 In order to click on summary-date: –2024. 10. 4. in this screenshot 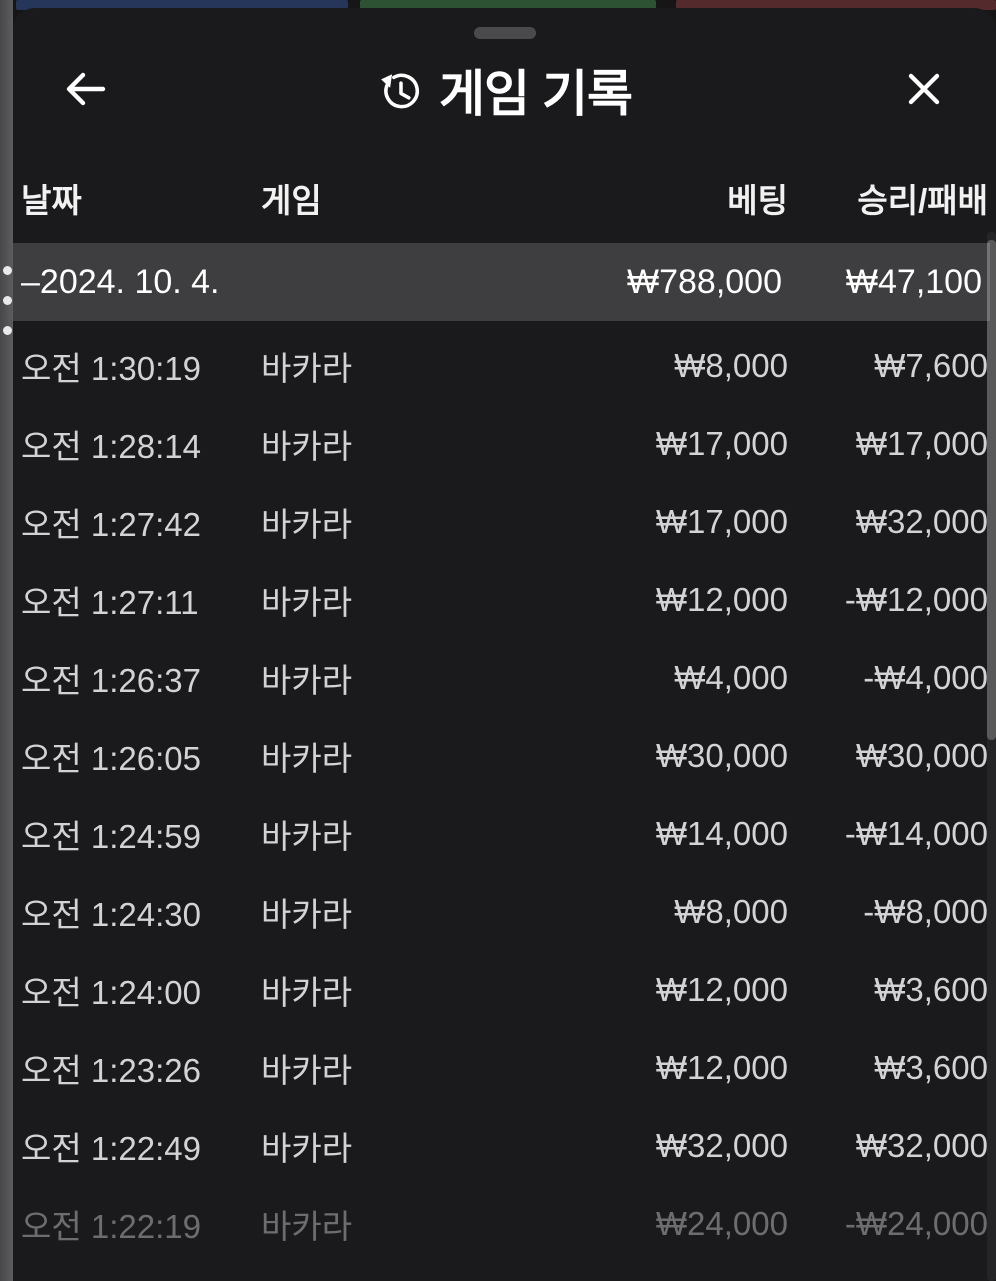, I will do `click(120, 281)`.